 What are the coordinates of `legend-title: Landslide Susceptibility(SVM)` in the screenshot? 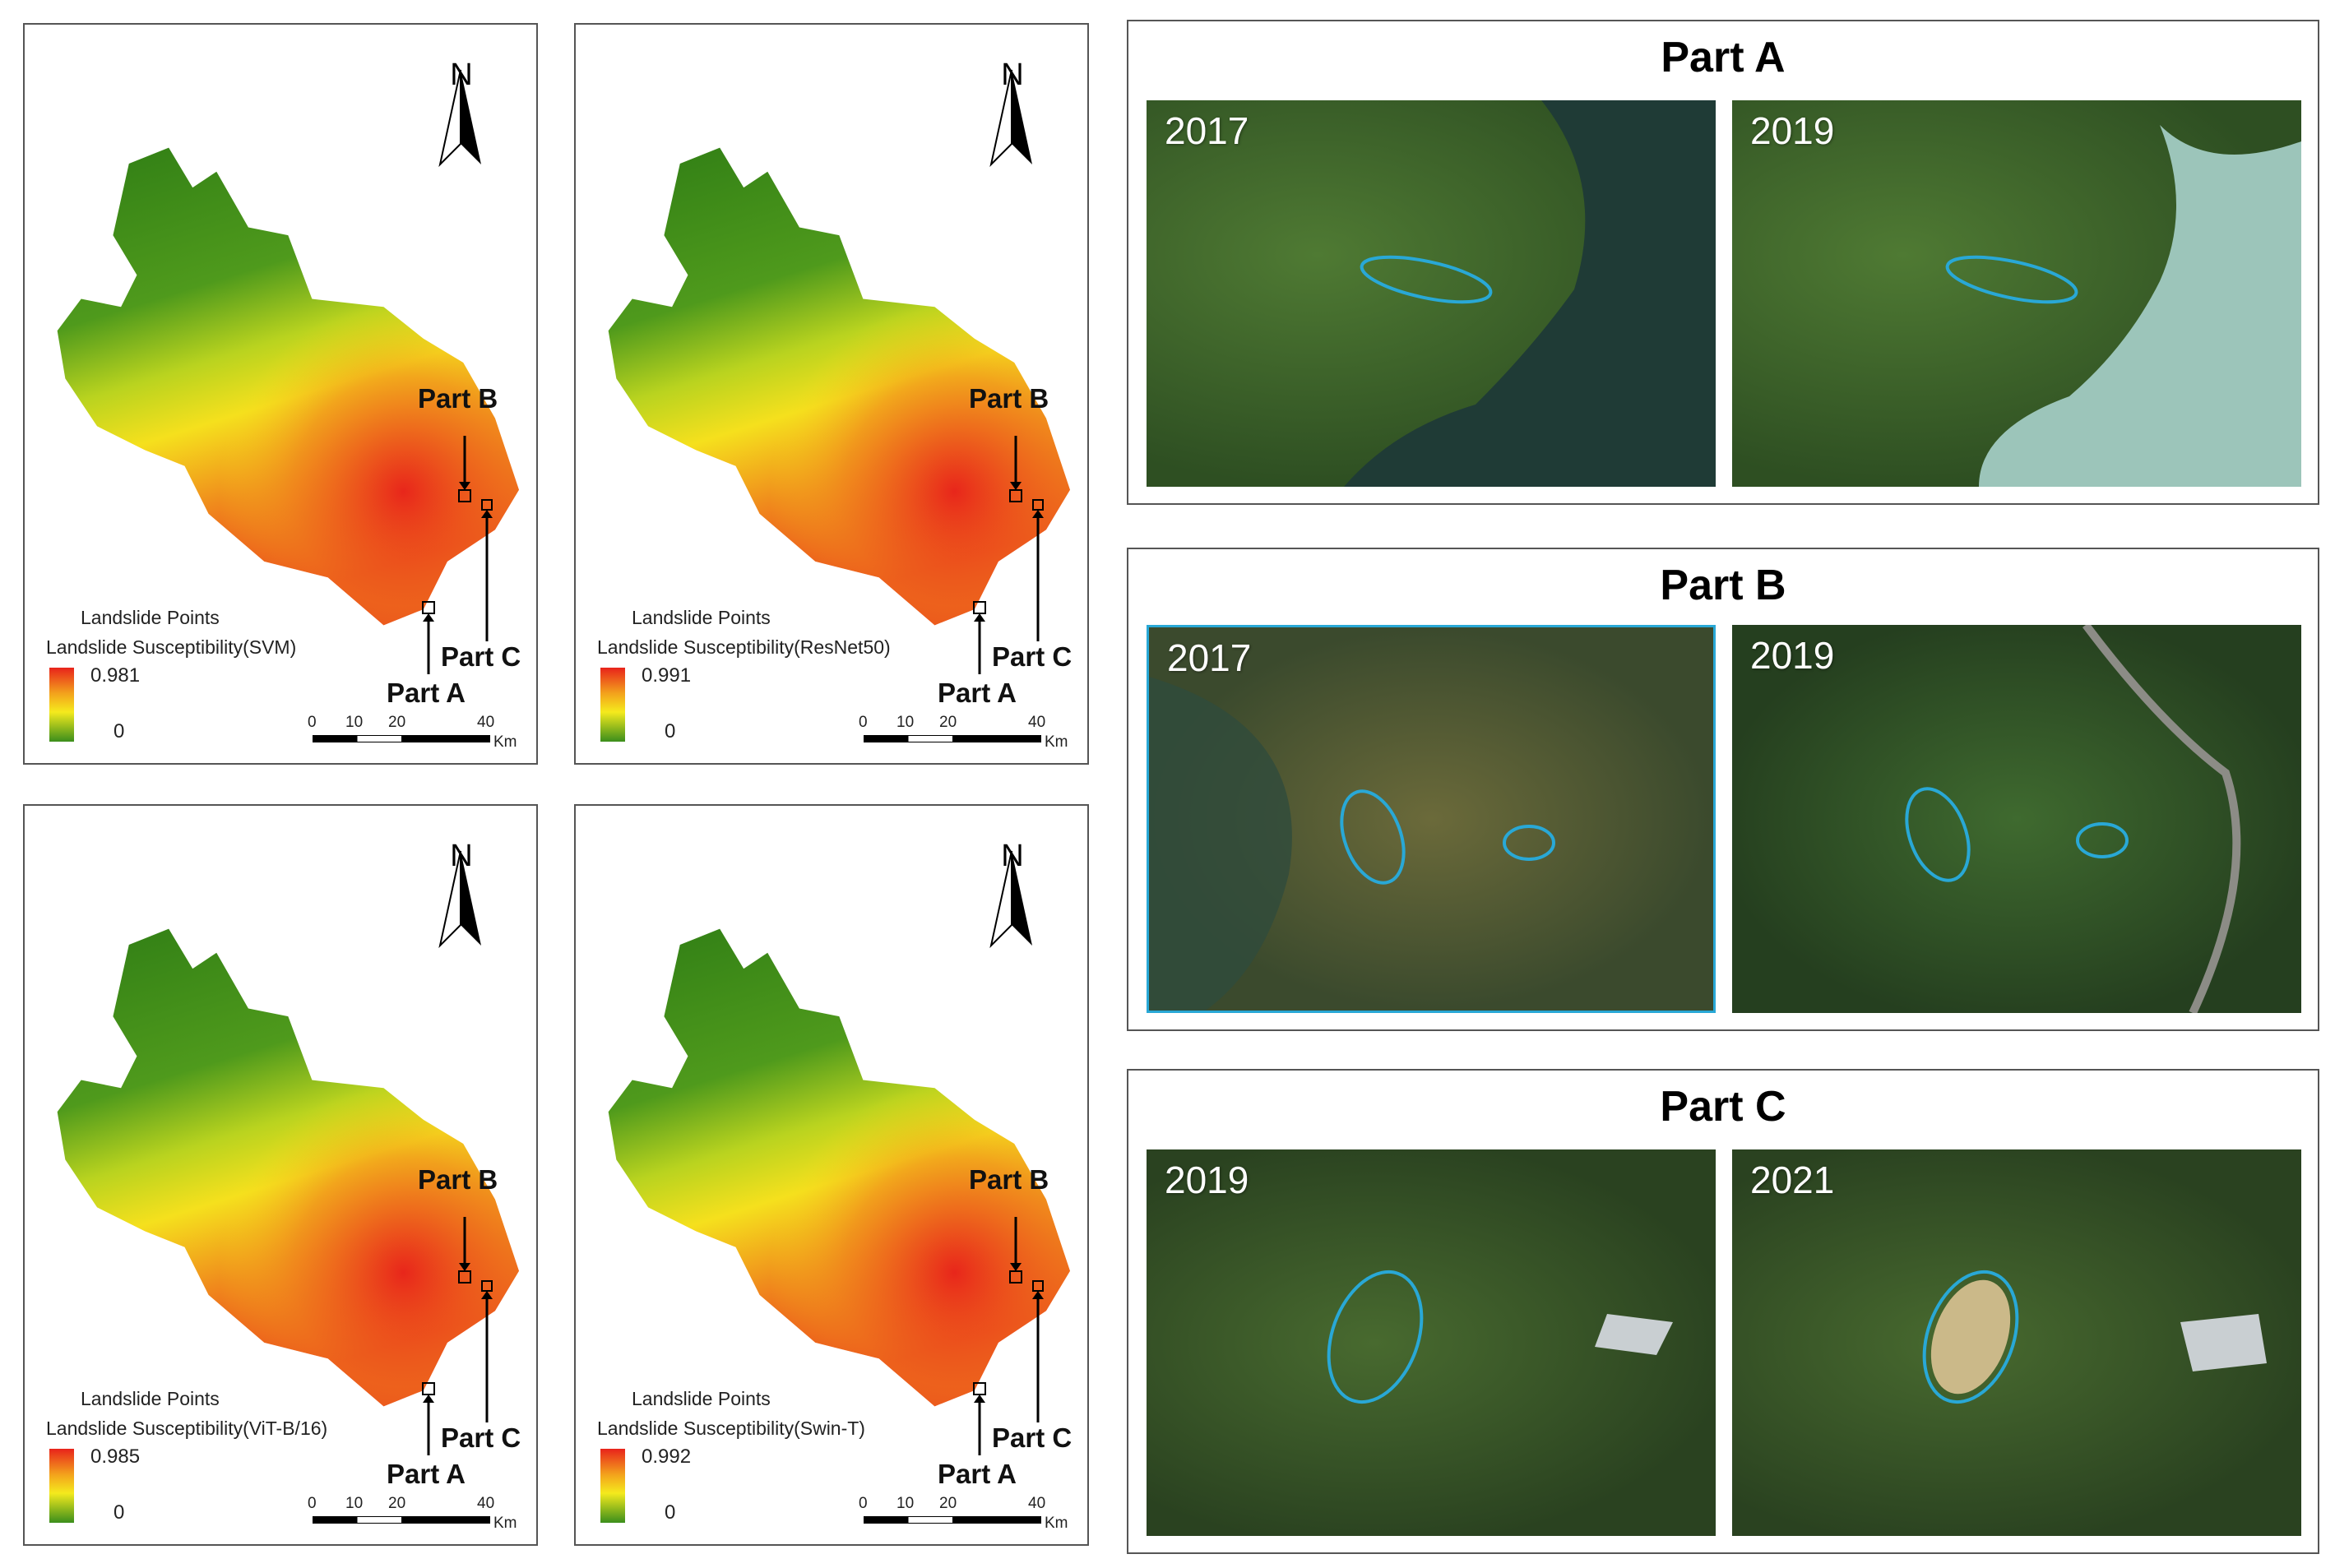 It's located at (171, 647).